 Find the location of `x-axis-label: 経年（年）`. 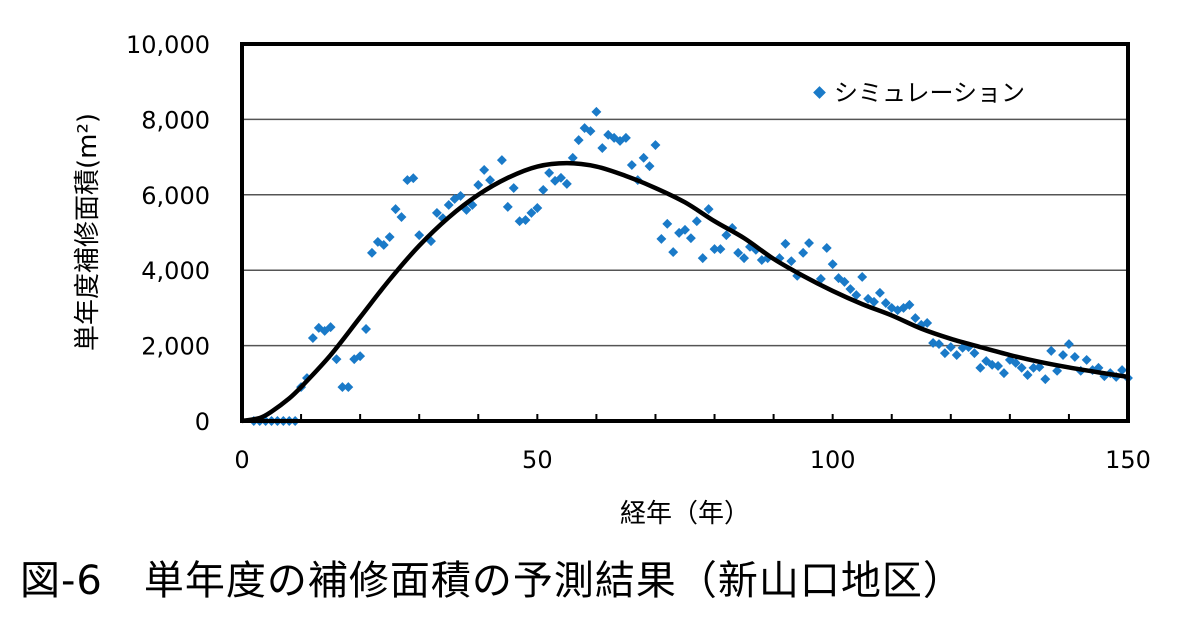

x-axis-label: 経年（年） is located at coordinates (685, 514).